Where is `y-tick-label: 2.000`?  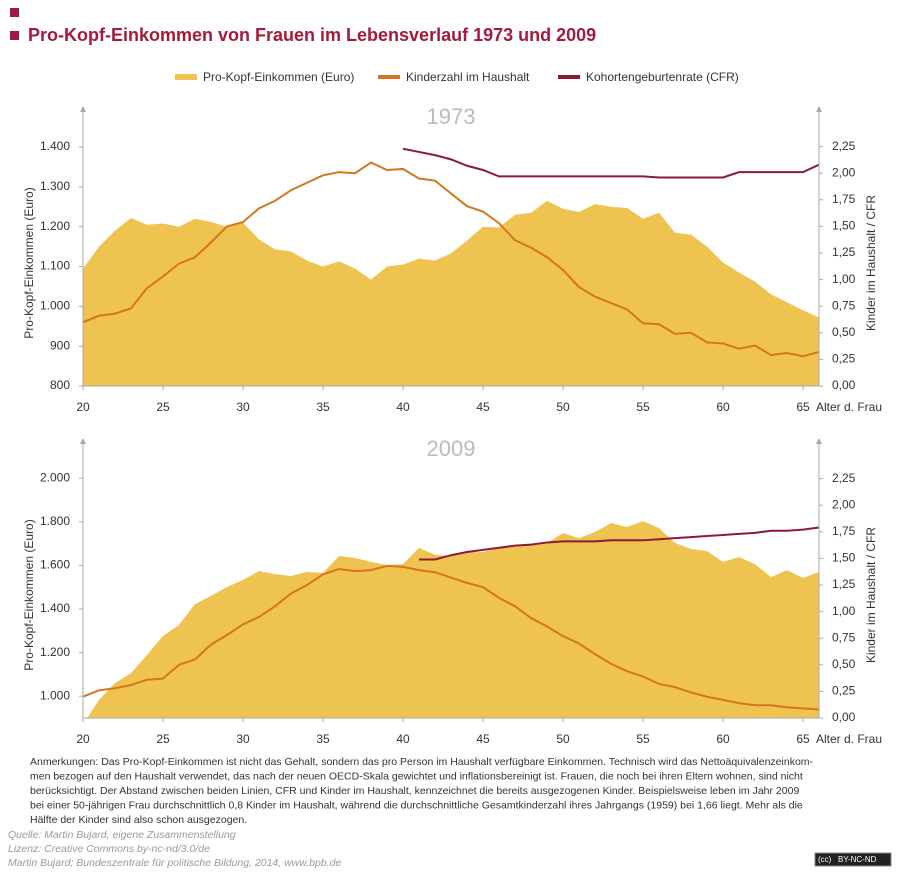
y-tick-label: 2.000 is located at coordinates (55, 477).